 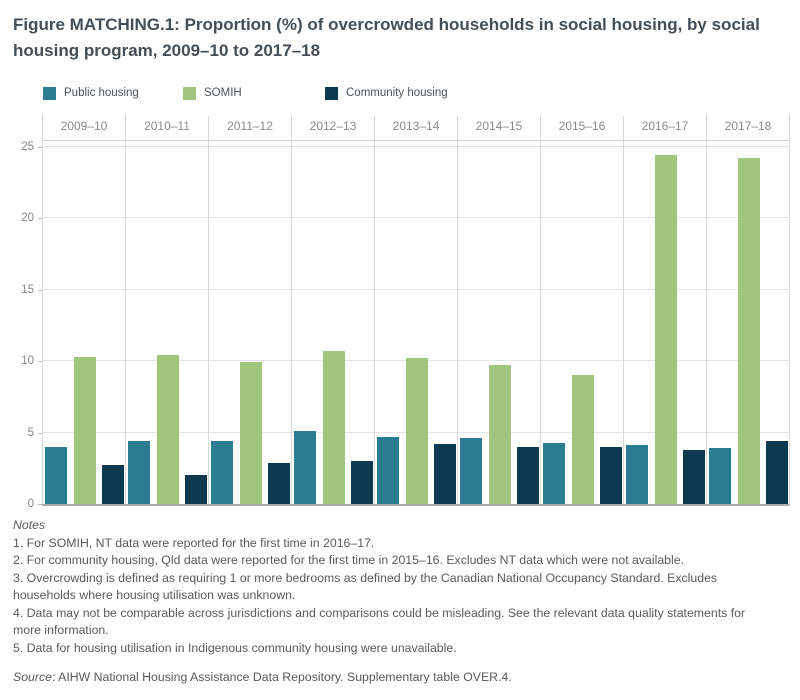 I want to click on bar-somih-2010–11, so click(x=167, y=429).